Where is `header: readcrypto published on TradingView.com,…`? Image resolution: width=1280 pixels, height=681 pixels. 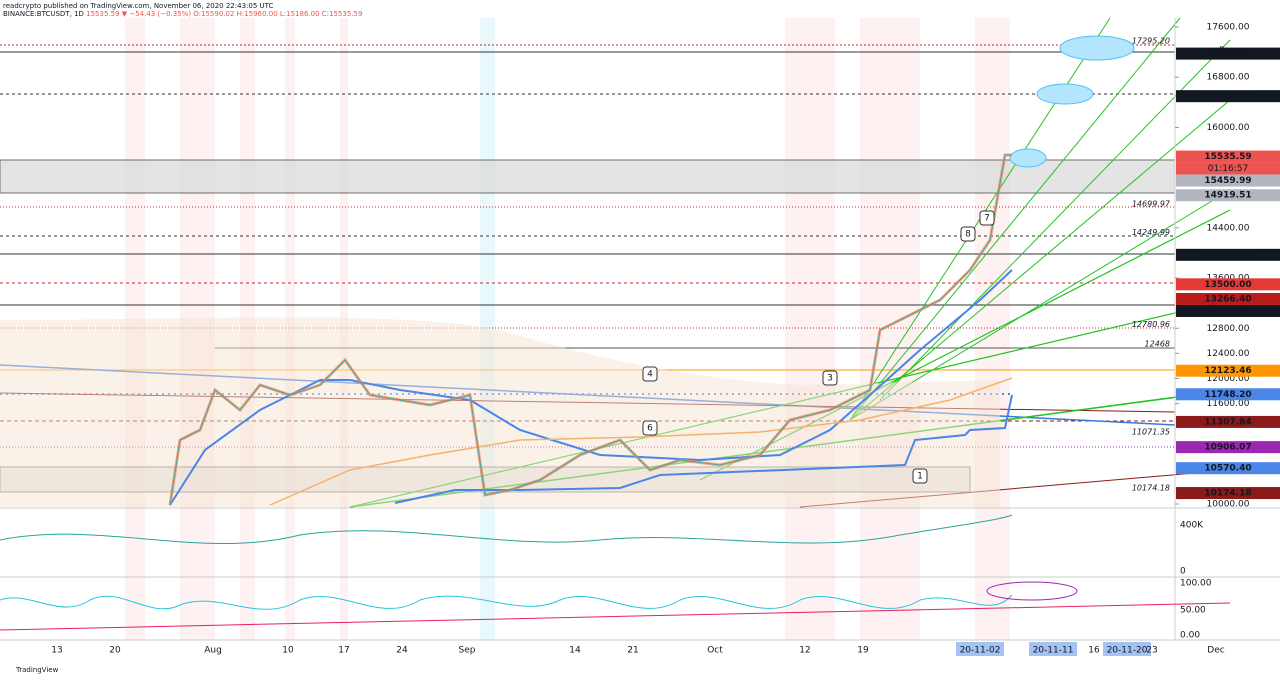 header: readcrypto published on TradingView.com,… is located at coordinates (182, 10).